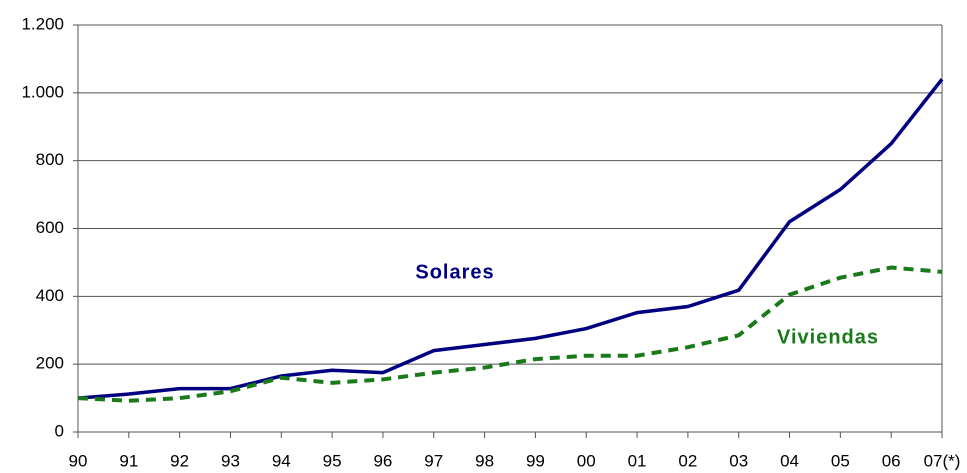 The image size is (967, 473). What do you see at coordinates (281, 460) in the screenshot?
I see `x-tick-label: 94` at bounding box center [281, 460].